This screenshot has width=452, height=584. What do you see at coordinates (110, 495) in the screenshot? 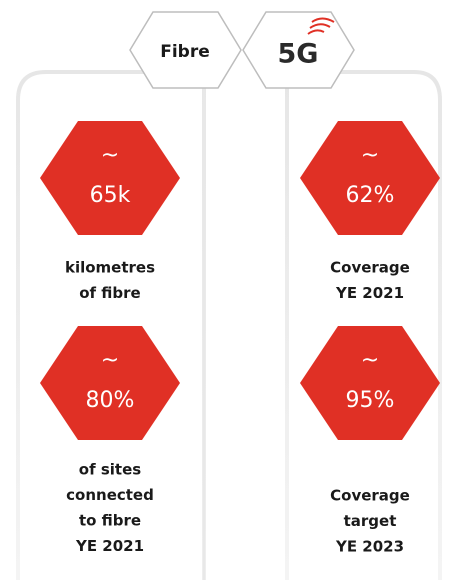
I see `stat-label: connected` at bounding box center [110, 495].